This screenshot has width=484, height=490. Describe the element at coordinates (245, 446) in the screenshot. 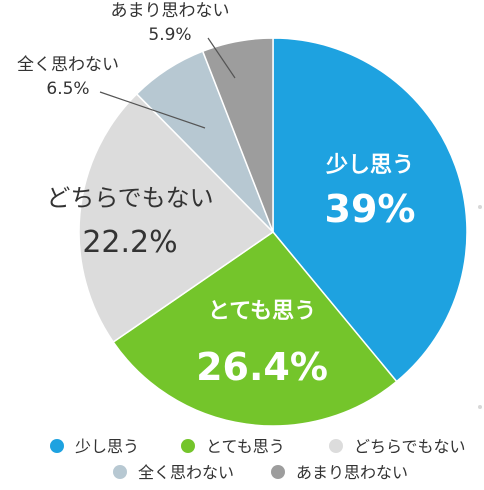

I see `legend-label: とても思う` at that location.